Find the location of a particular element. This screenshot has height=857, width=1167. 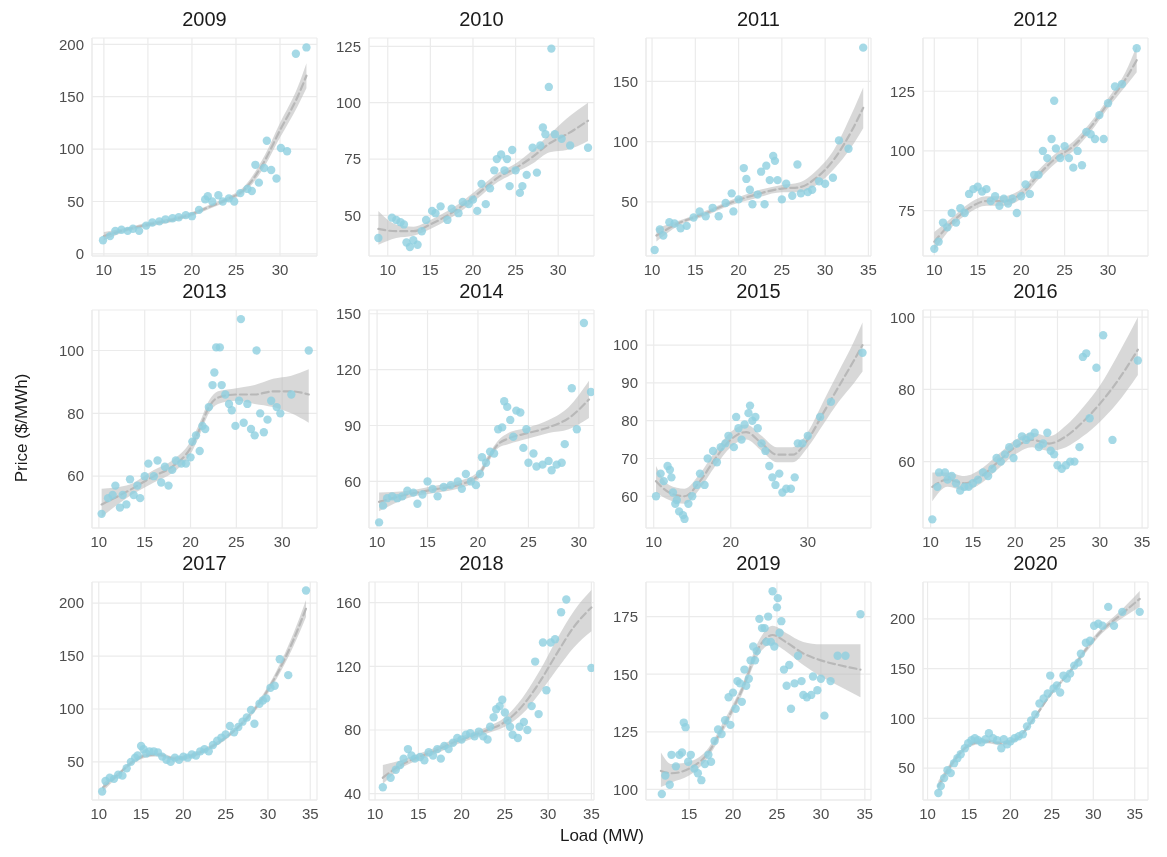

chart-title: 2015 is located at coordinates (758, 291).